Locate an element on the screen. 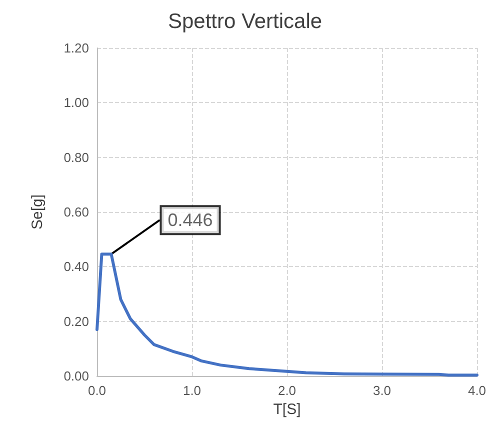 The width and height of the screenshot is (490, 429). y-tick-label: 0.00 is located at coordinates (76, 376).